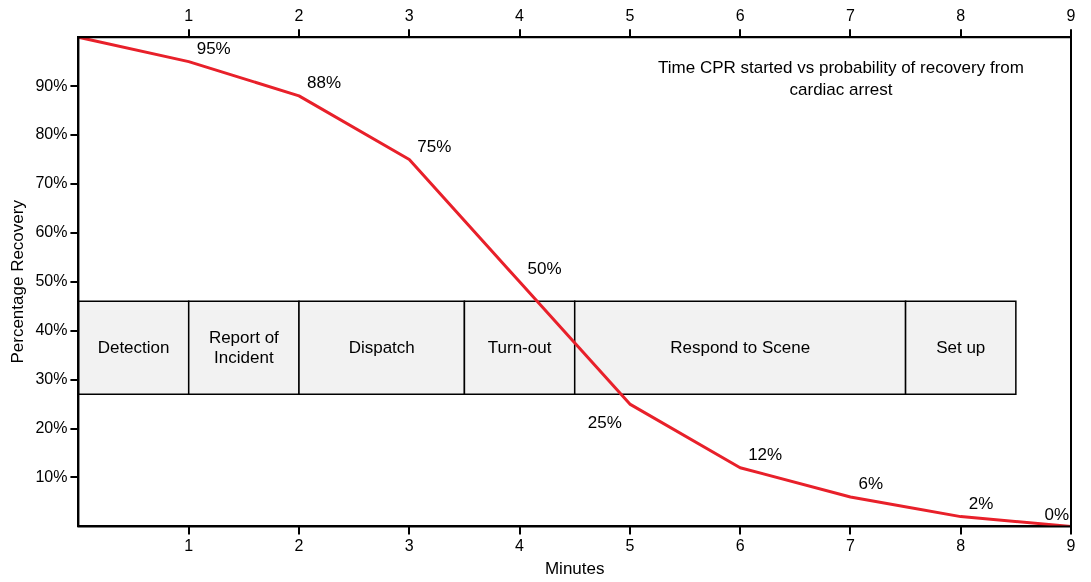 The height and width of the screenshot is (582, 1091). Describe the element at coordinates (740, 546) in the screenshot. I see `x-tick-label: 6` at that location.